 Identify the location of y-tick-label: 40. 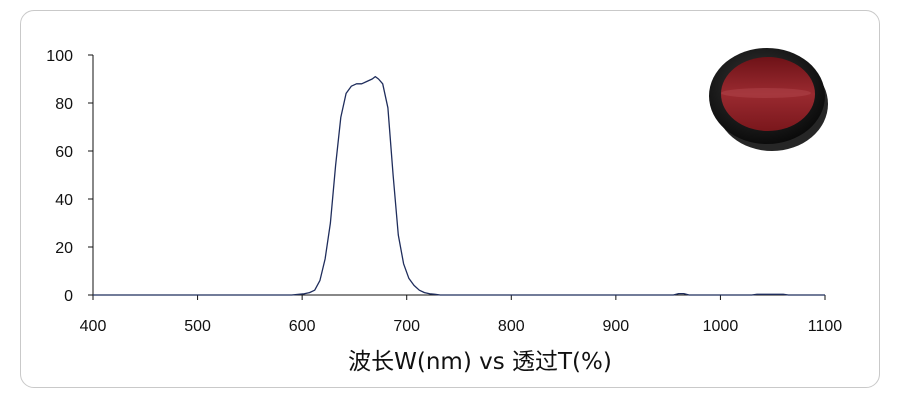
(64, 200).